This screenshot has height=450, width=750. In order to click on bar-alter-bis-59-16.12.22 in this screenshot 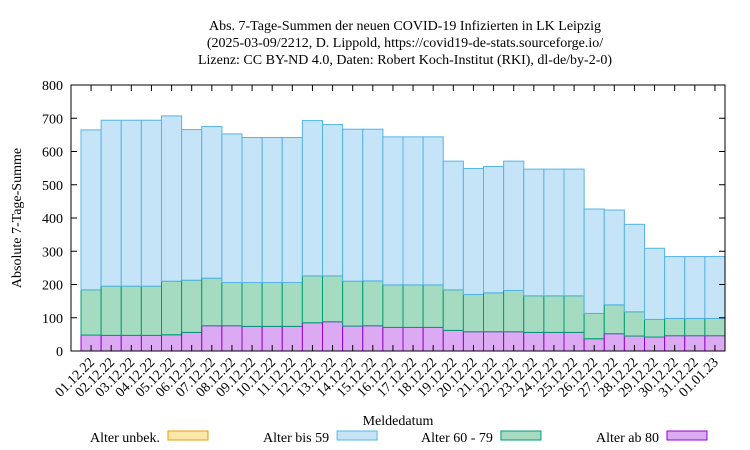, I will do `click(393, 211)`.